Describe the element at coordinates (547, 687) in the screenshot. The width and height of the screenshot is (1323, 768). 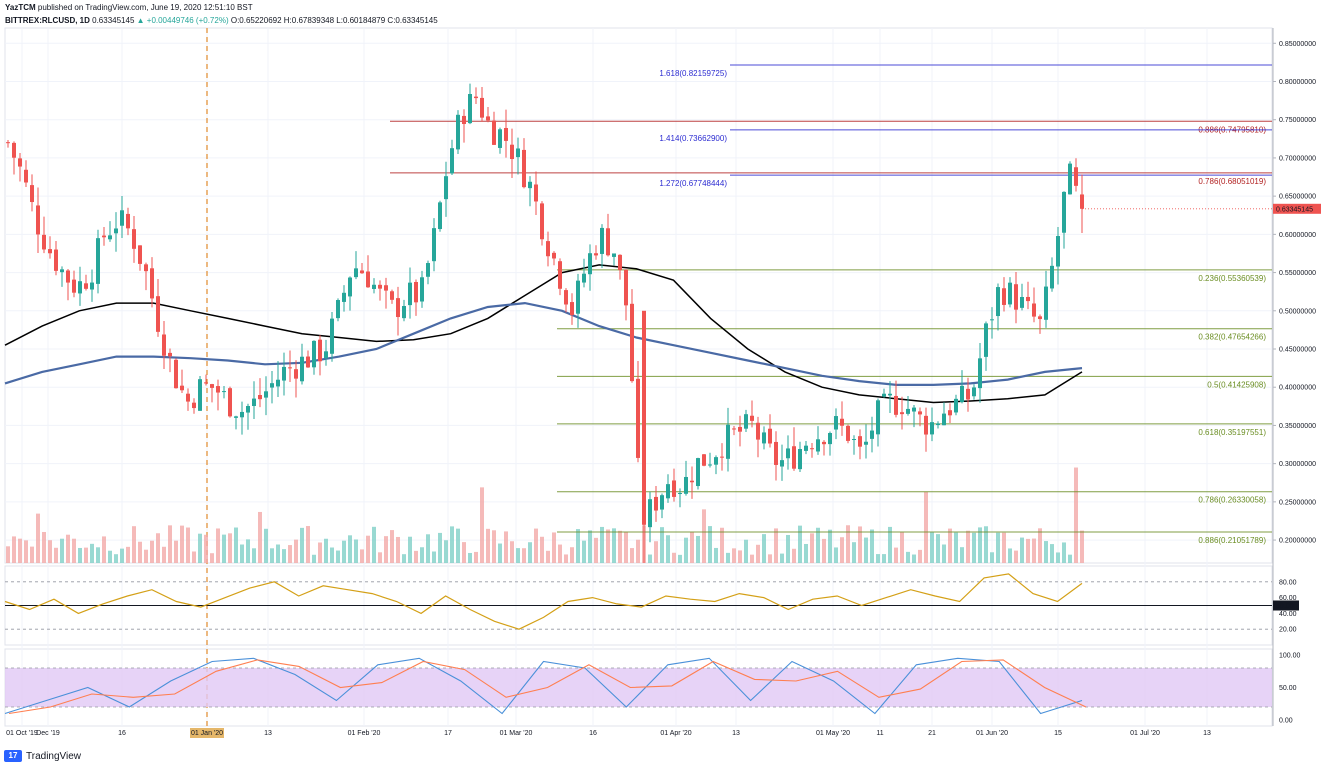
I see `stoch-d-line` at that location.